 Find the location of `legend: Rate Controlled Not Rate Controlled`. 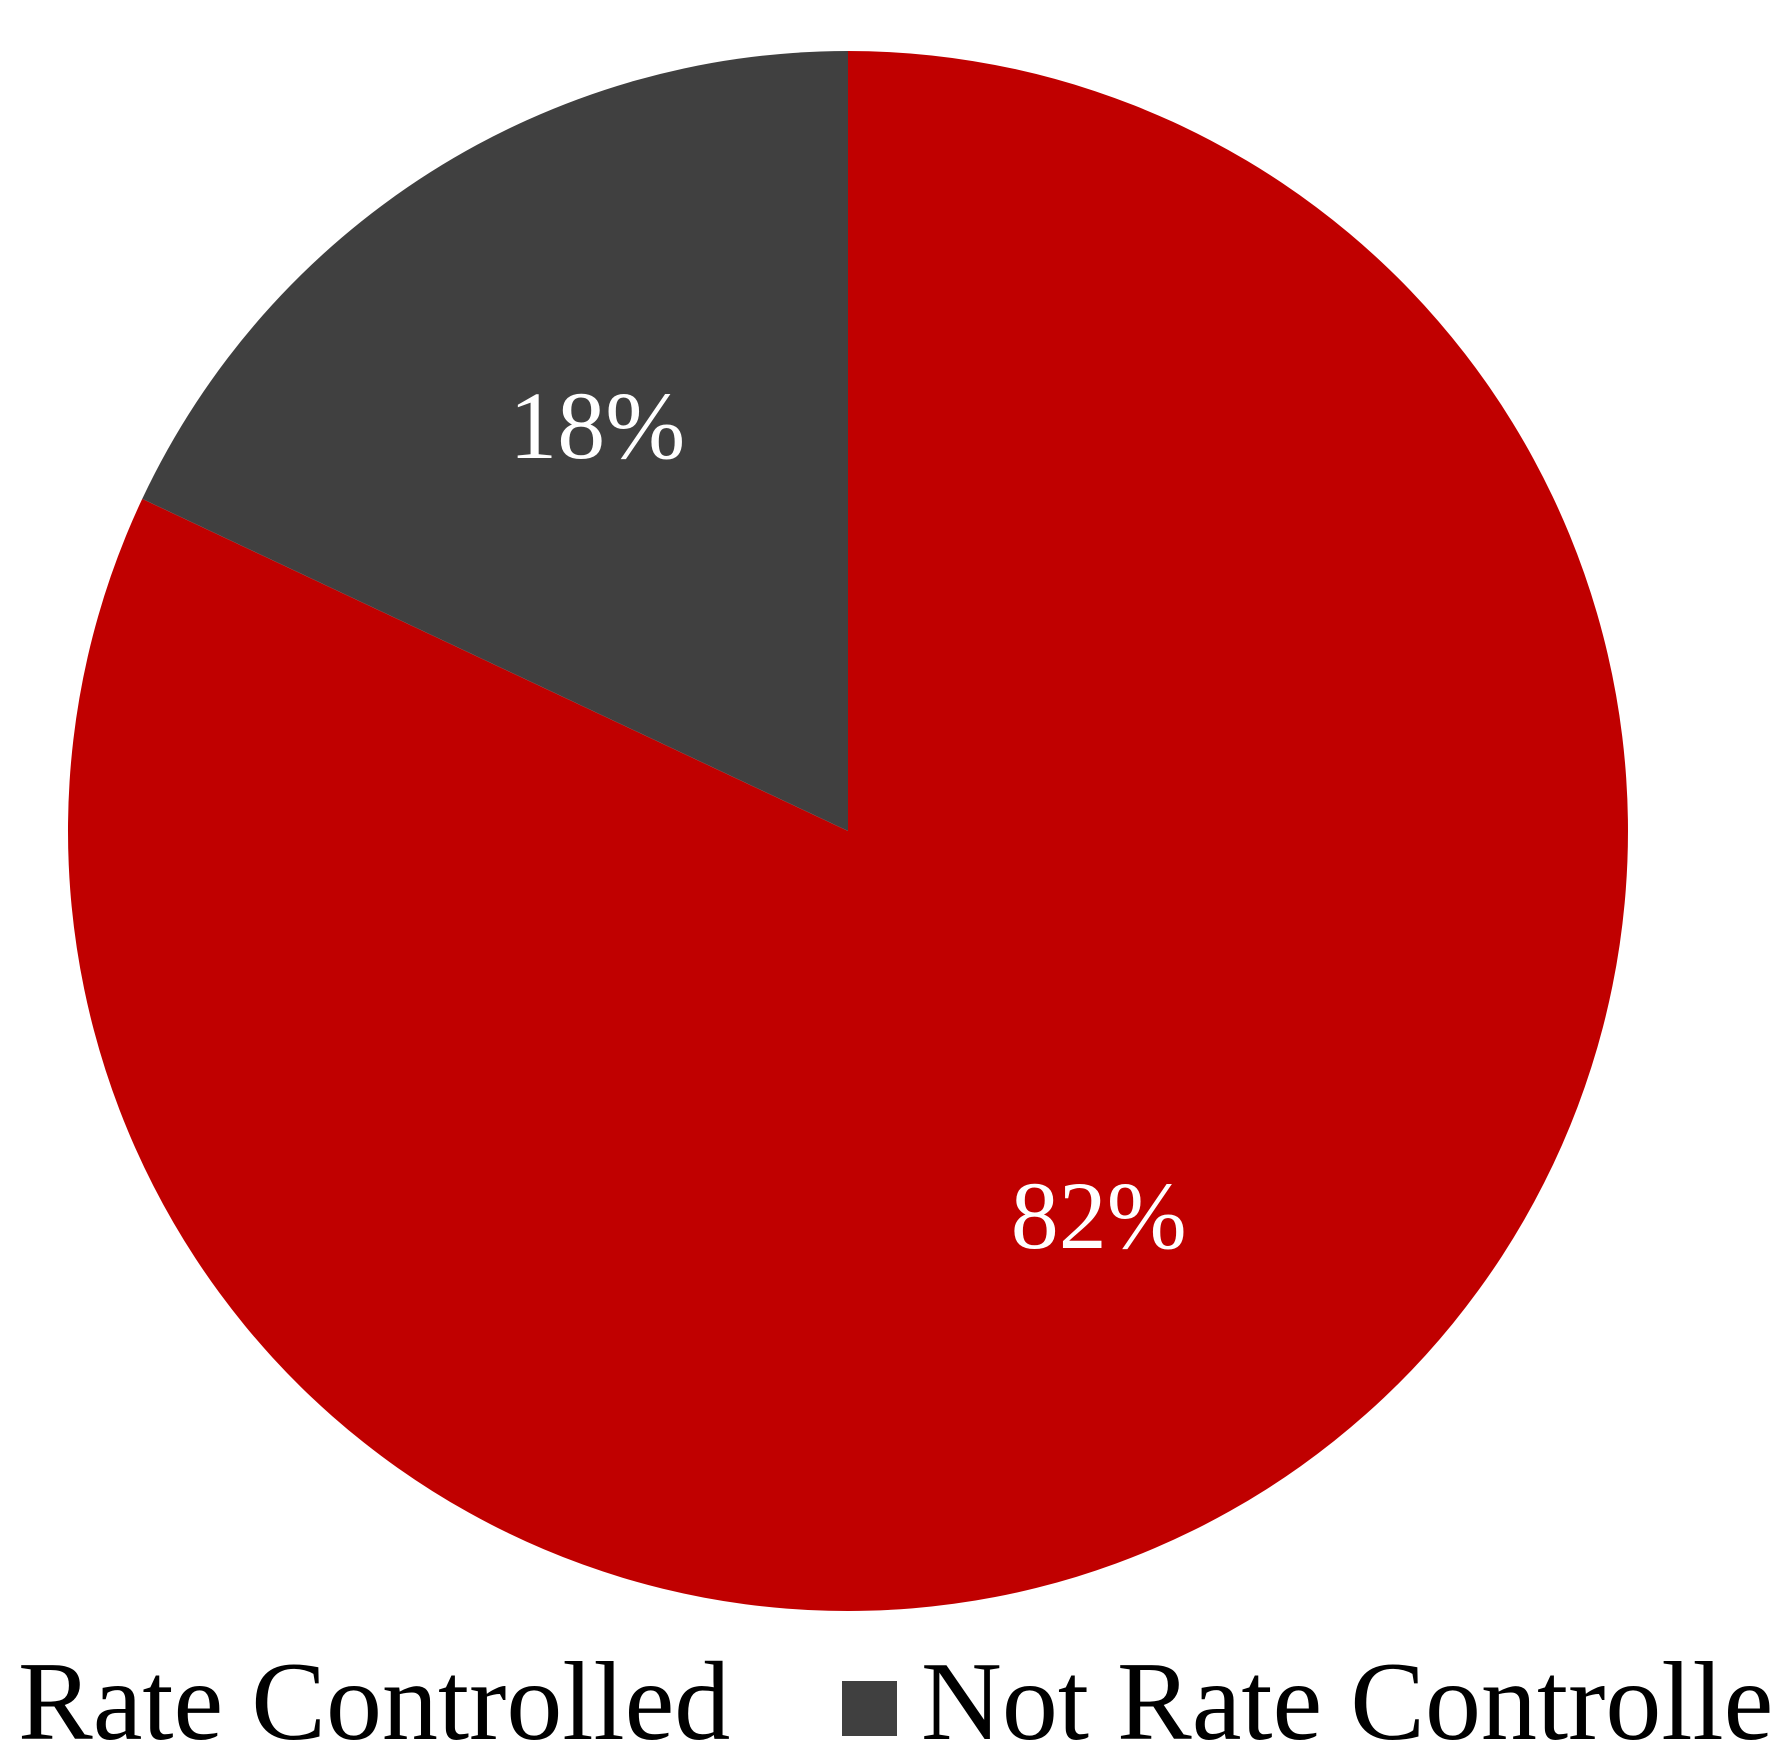

legend: Rate Controlled Not Rate Controlled is located at coordinates (895, 1693).